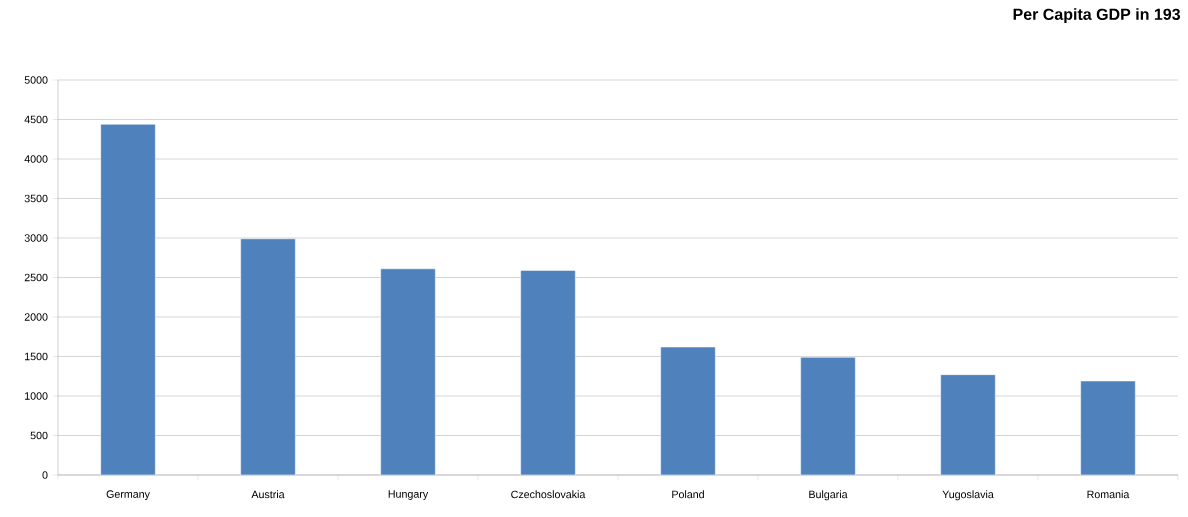 This screenshot has height=517, width=1188. What do you see at coordinates (1097, 16) in the screenshot?
I see `chart-title: Per Capita GDP in 193` at bounding box center [1097, 16].